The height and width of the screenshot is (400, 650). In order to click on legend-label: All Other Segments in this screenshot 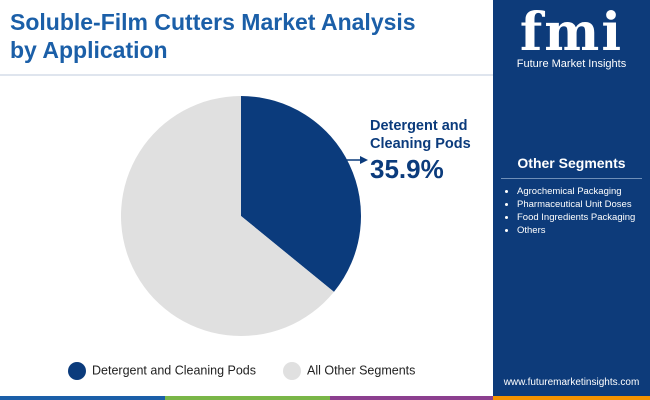, I will do `click(361, 370)`.